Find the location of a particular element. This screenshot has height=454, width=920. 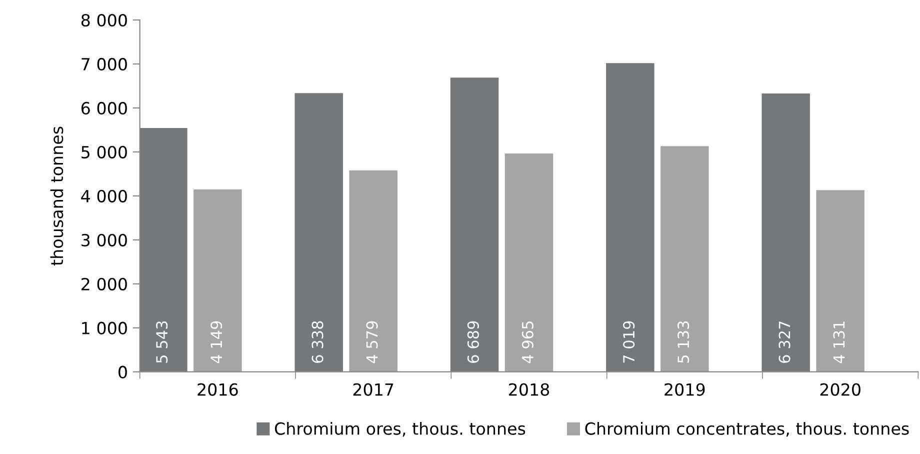

data-label: 6 327 is located at coordinates (784, 342).